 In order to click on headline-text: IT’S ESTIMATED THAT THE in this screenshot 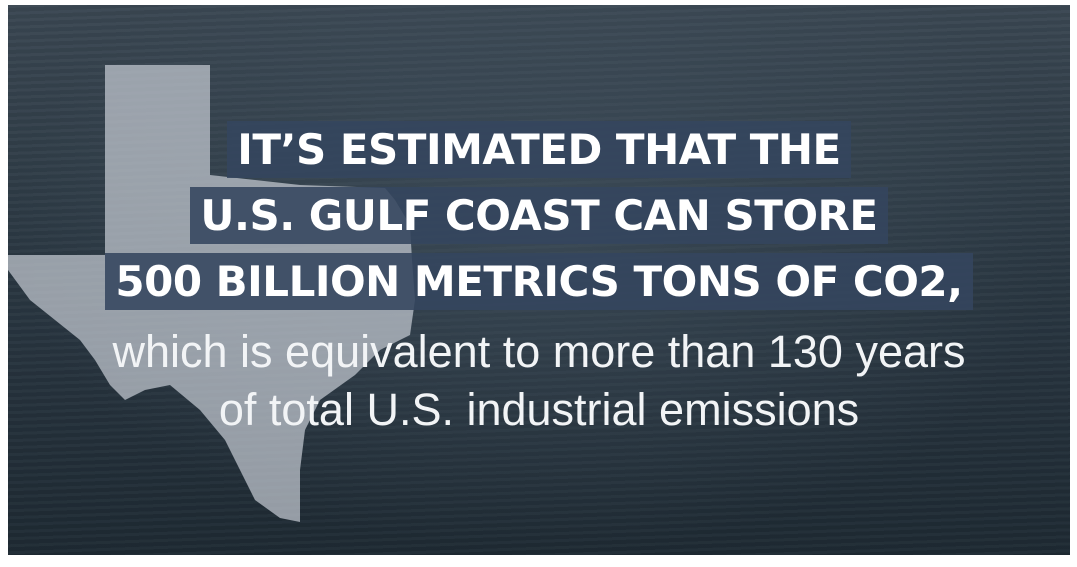, I will do `click(539, 149)`.